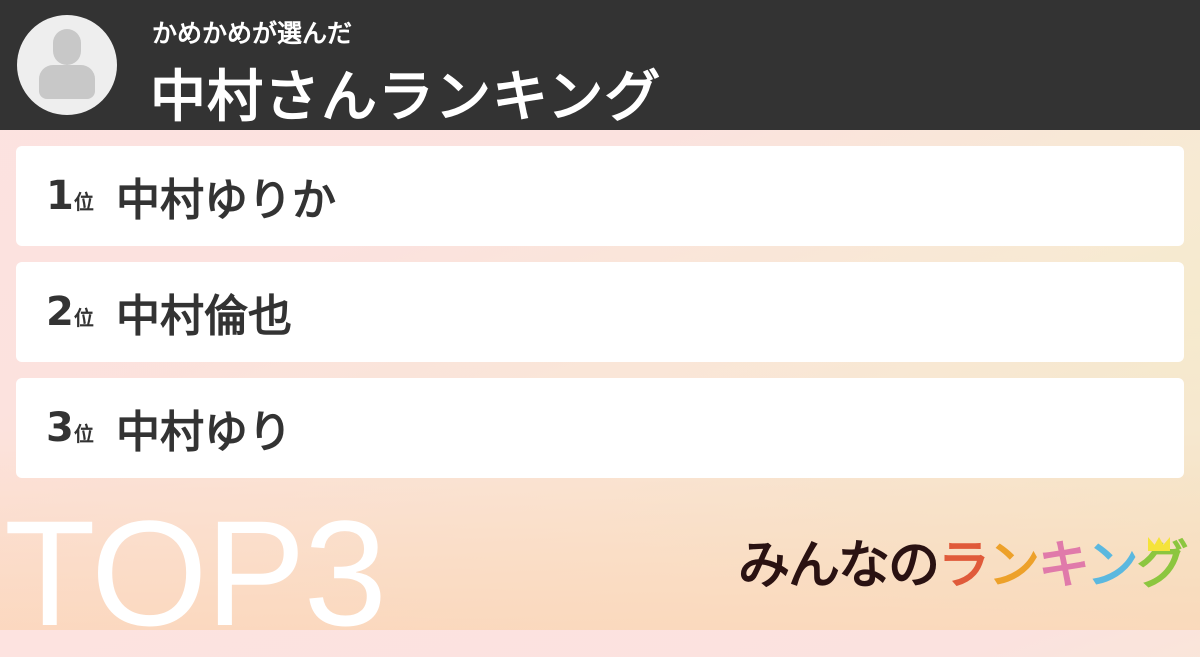 The height and width of the screenshot is (657, 1200). Describe the element at coordinates (226, 200) in the screenshot. I see `ranking-name: 中村ゆりか` at that location.